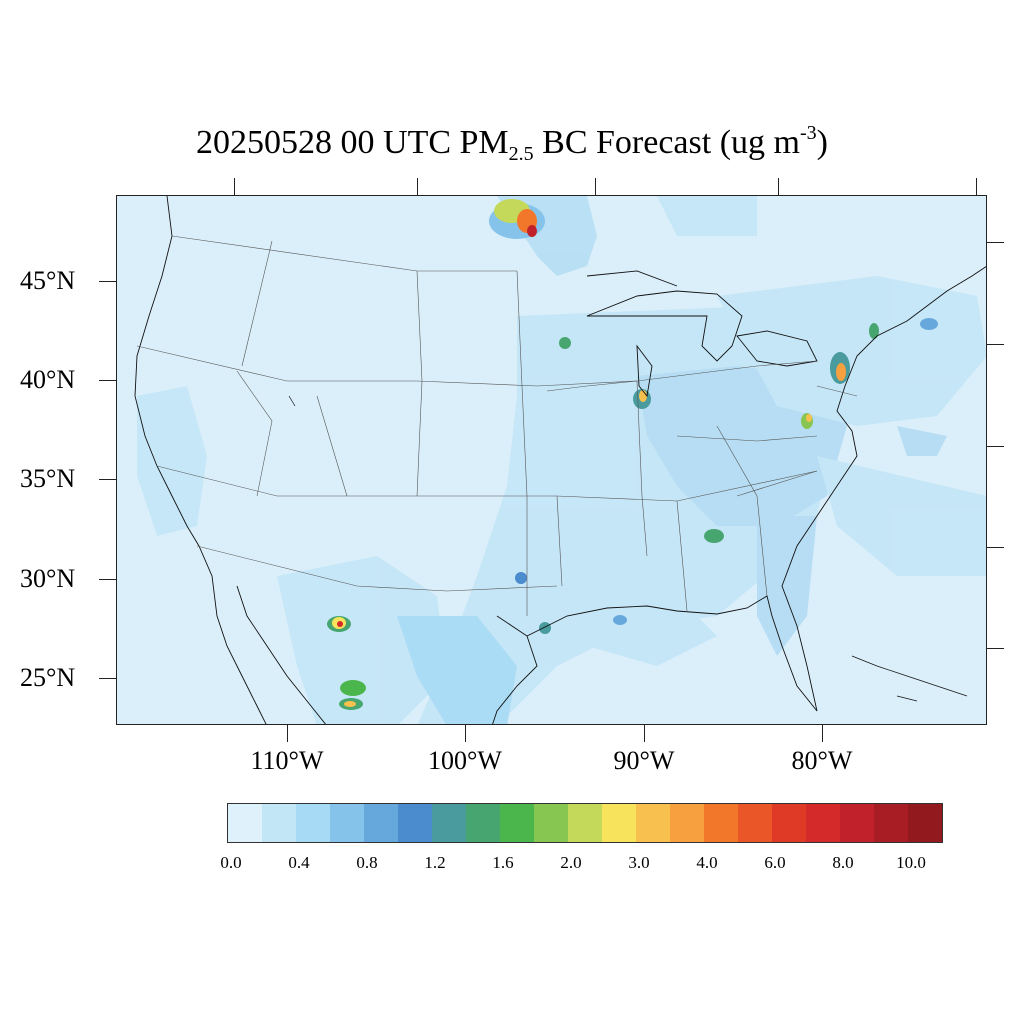  What do you see at coordinates (707, 862) in the screenshot?
I see `colorbar-label: 4.0` at bounding box center [707, 862].